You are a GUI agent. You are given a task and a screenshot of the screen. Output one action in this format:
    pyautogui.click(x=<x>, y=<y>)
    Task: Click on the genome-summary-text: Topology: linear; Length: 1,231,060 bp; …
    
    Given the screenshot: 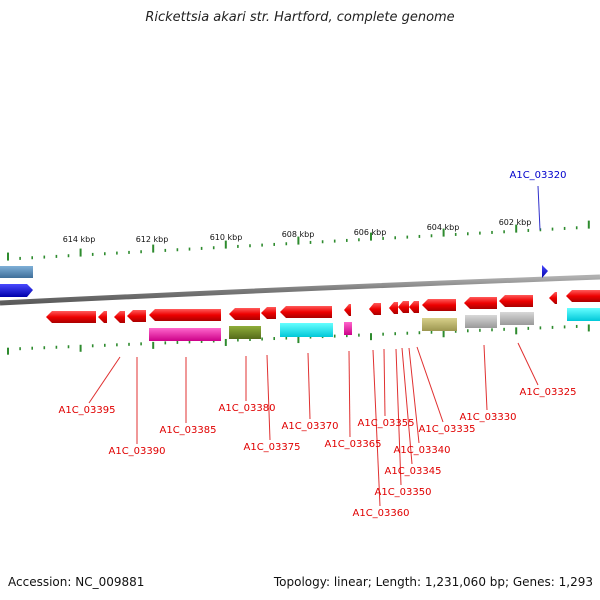 What is the action you would take?
    pyautogui.click(x=433, y=582)
    